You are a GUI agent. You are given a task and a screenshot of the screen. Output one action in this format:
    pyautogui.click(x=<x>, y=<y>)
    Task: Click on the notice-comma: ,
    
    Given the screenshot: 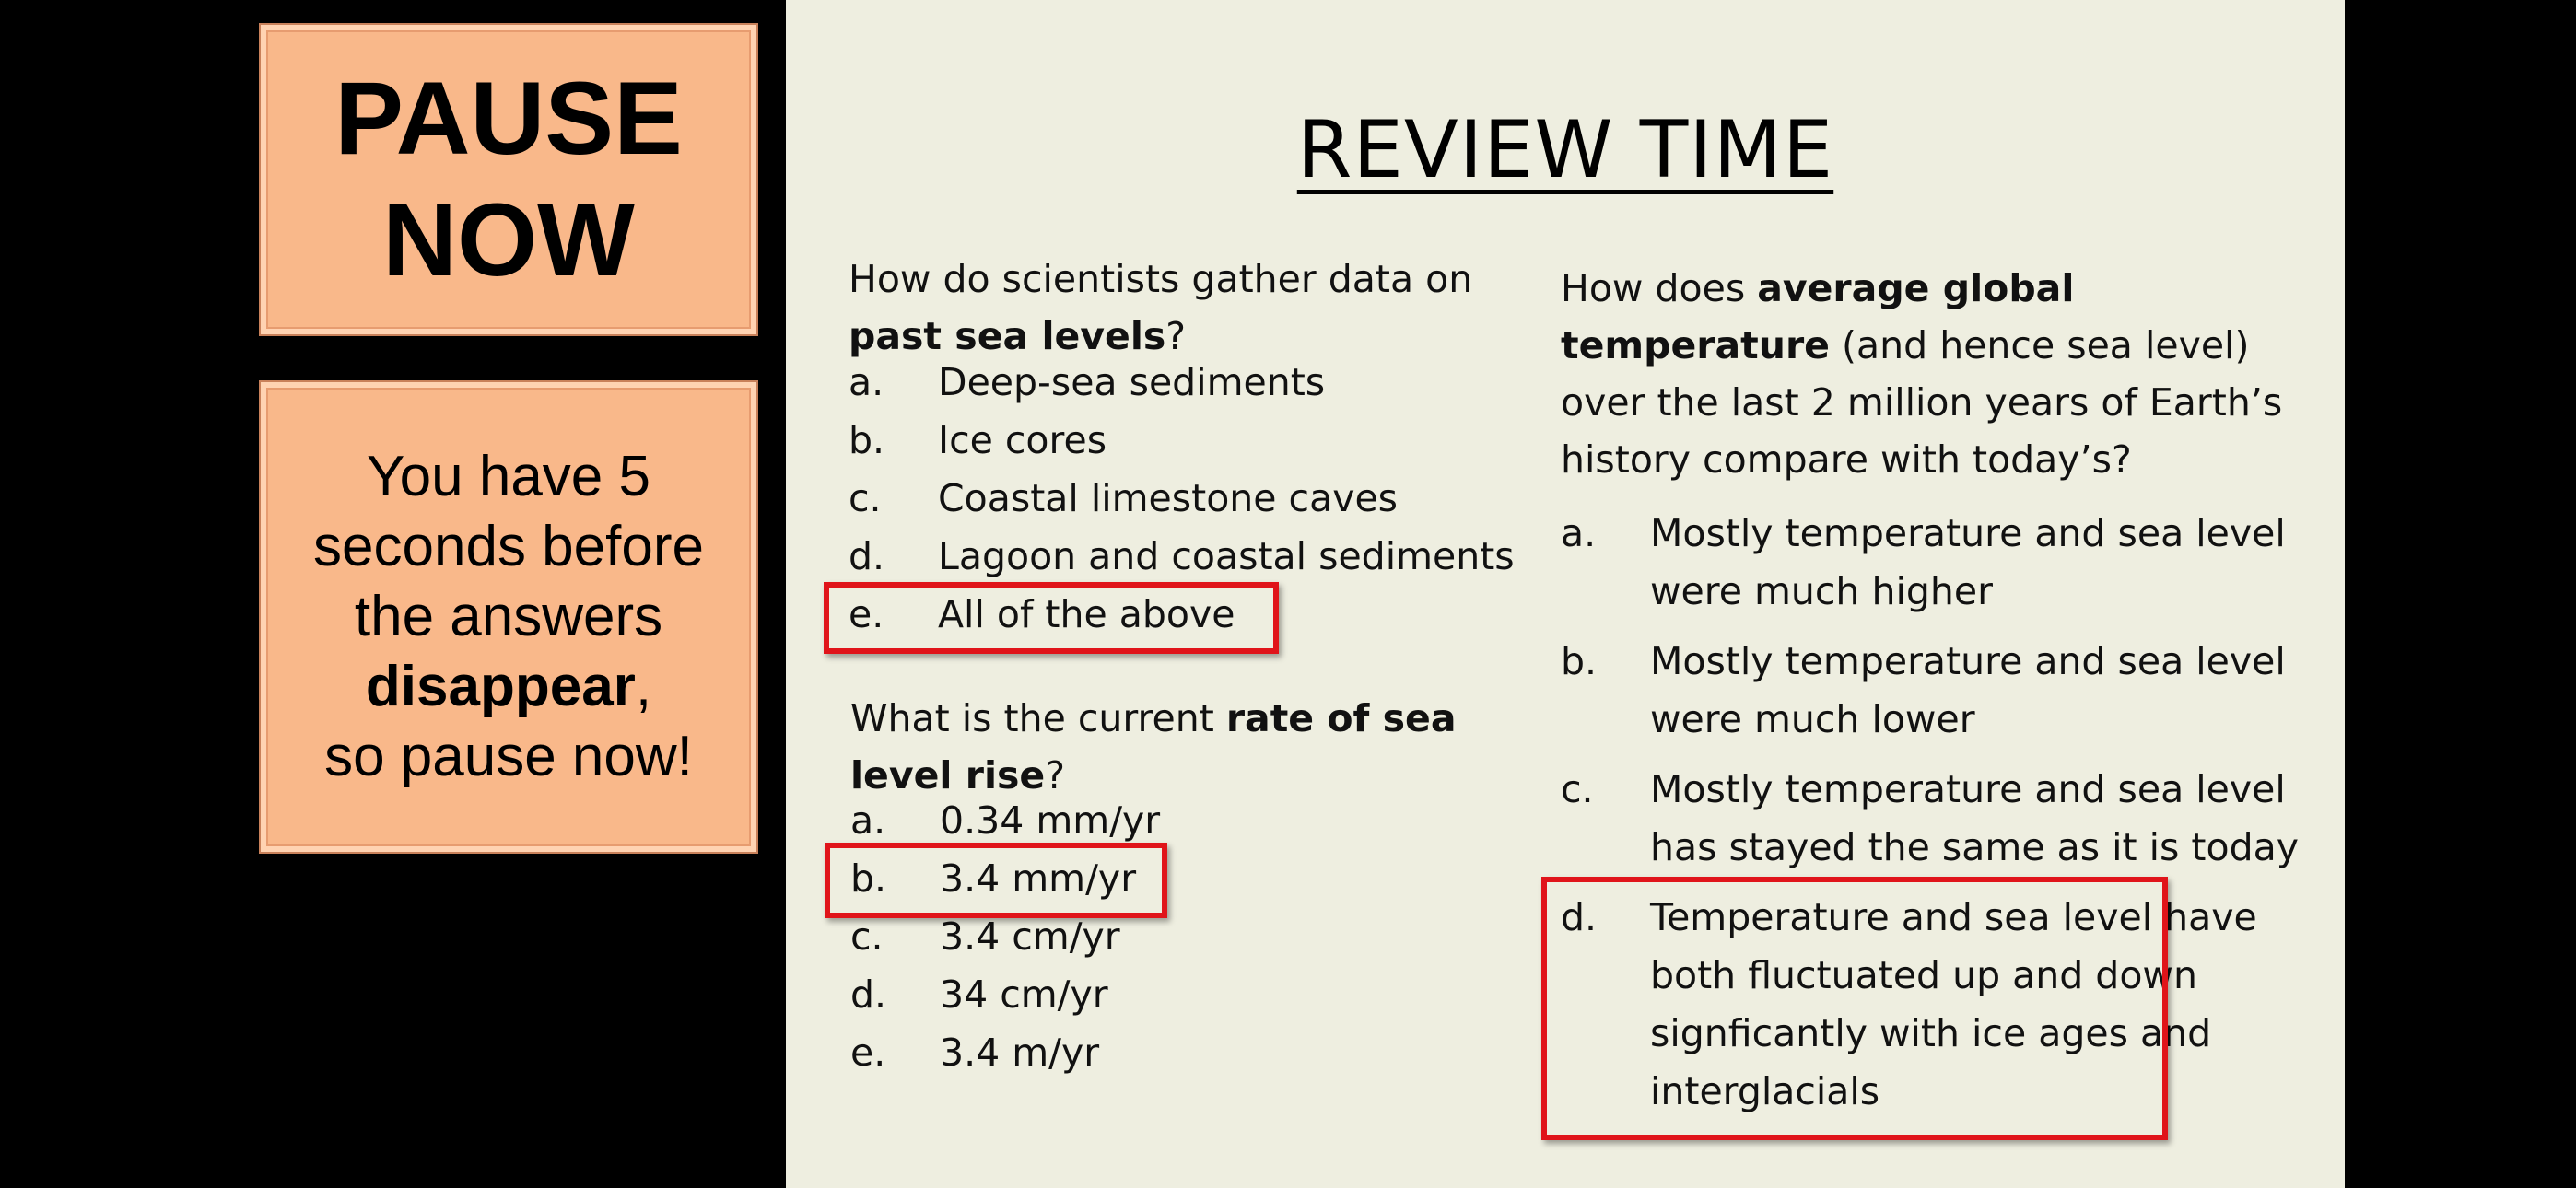 What is the action you would take?
    pyautogui.click(x=643, y=686)
    